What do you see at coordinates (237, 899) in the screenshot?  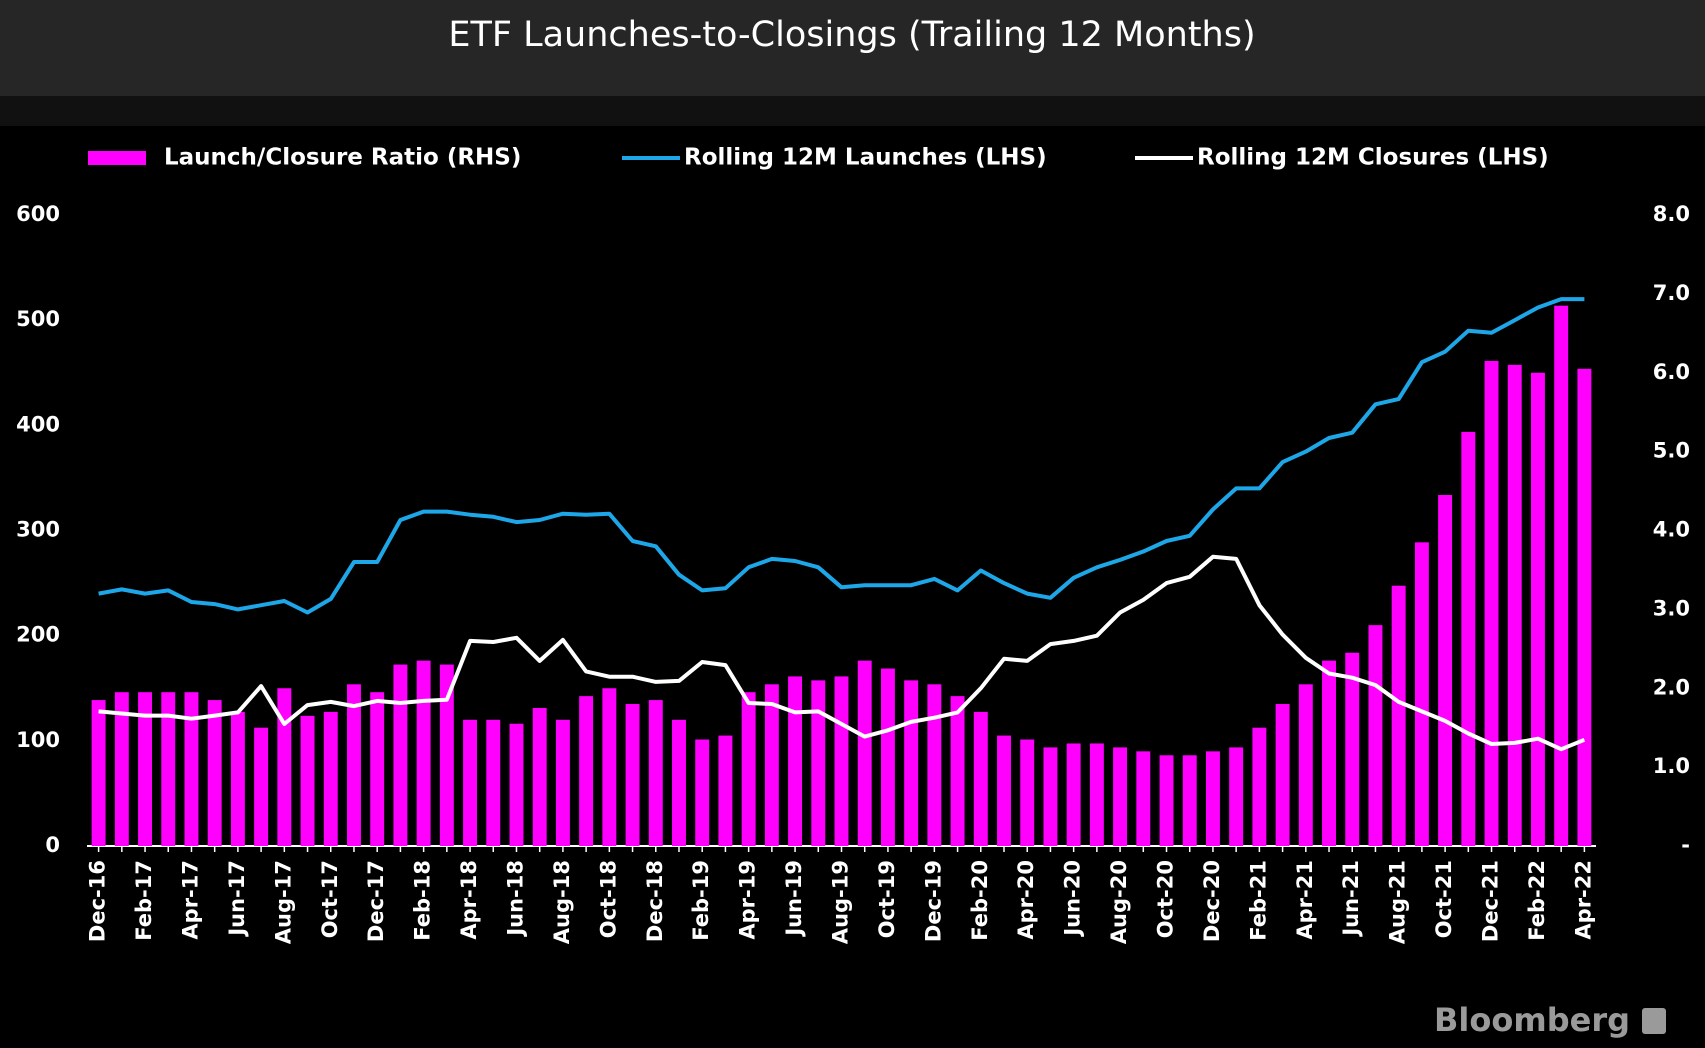 I see `x-tick-label: Jun-17` at bounding box center [237, 899].